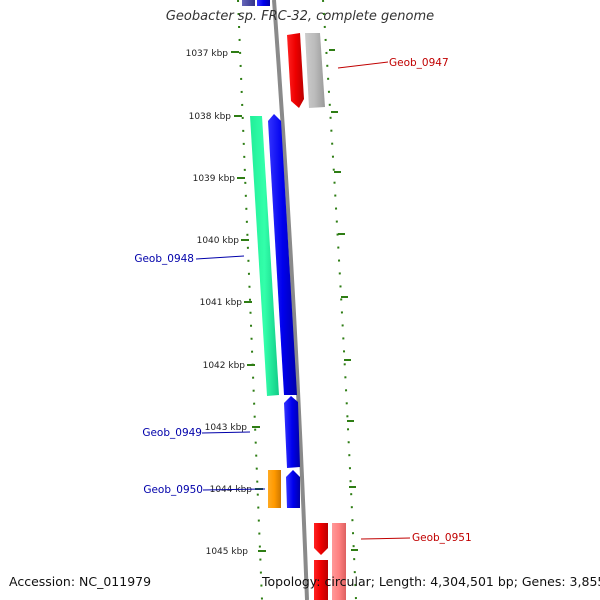  Describe the element at coordinates (264, 256) in the screenshot. I see `gene-geob-0948-homolog` at that location.